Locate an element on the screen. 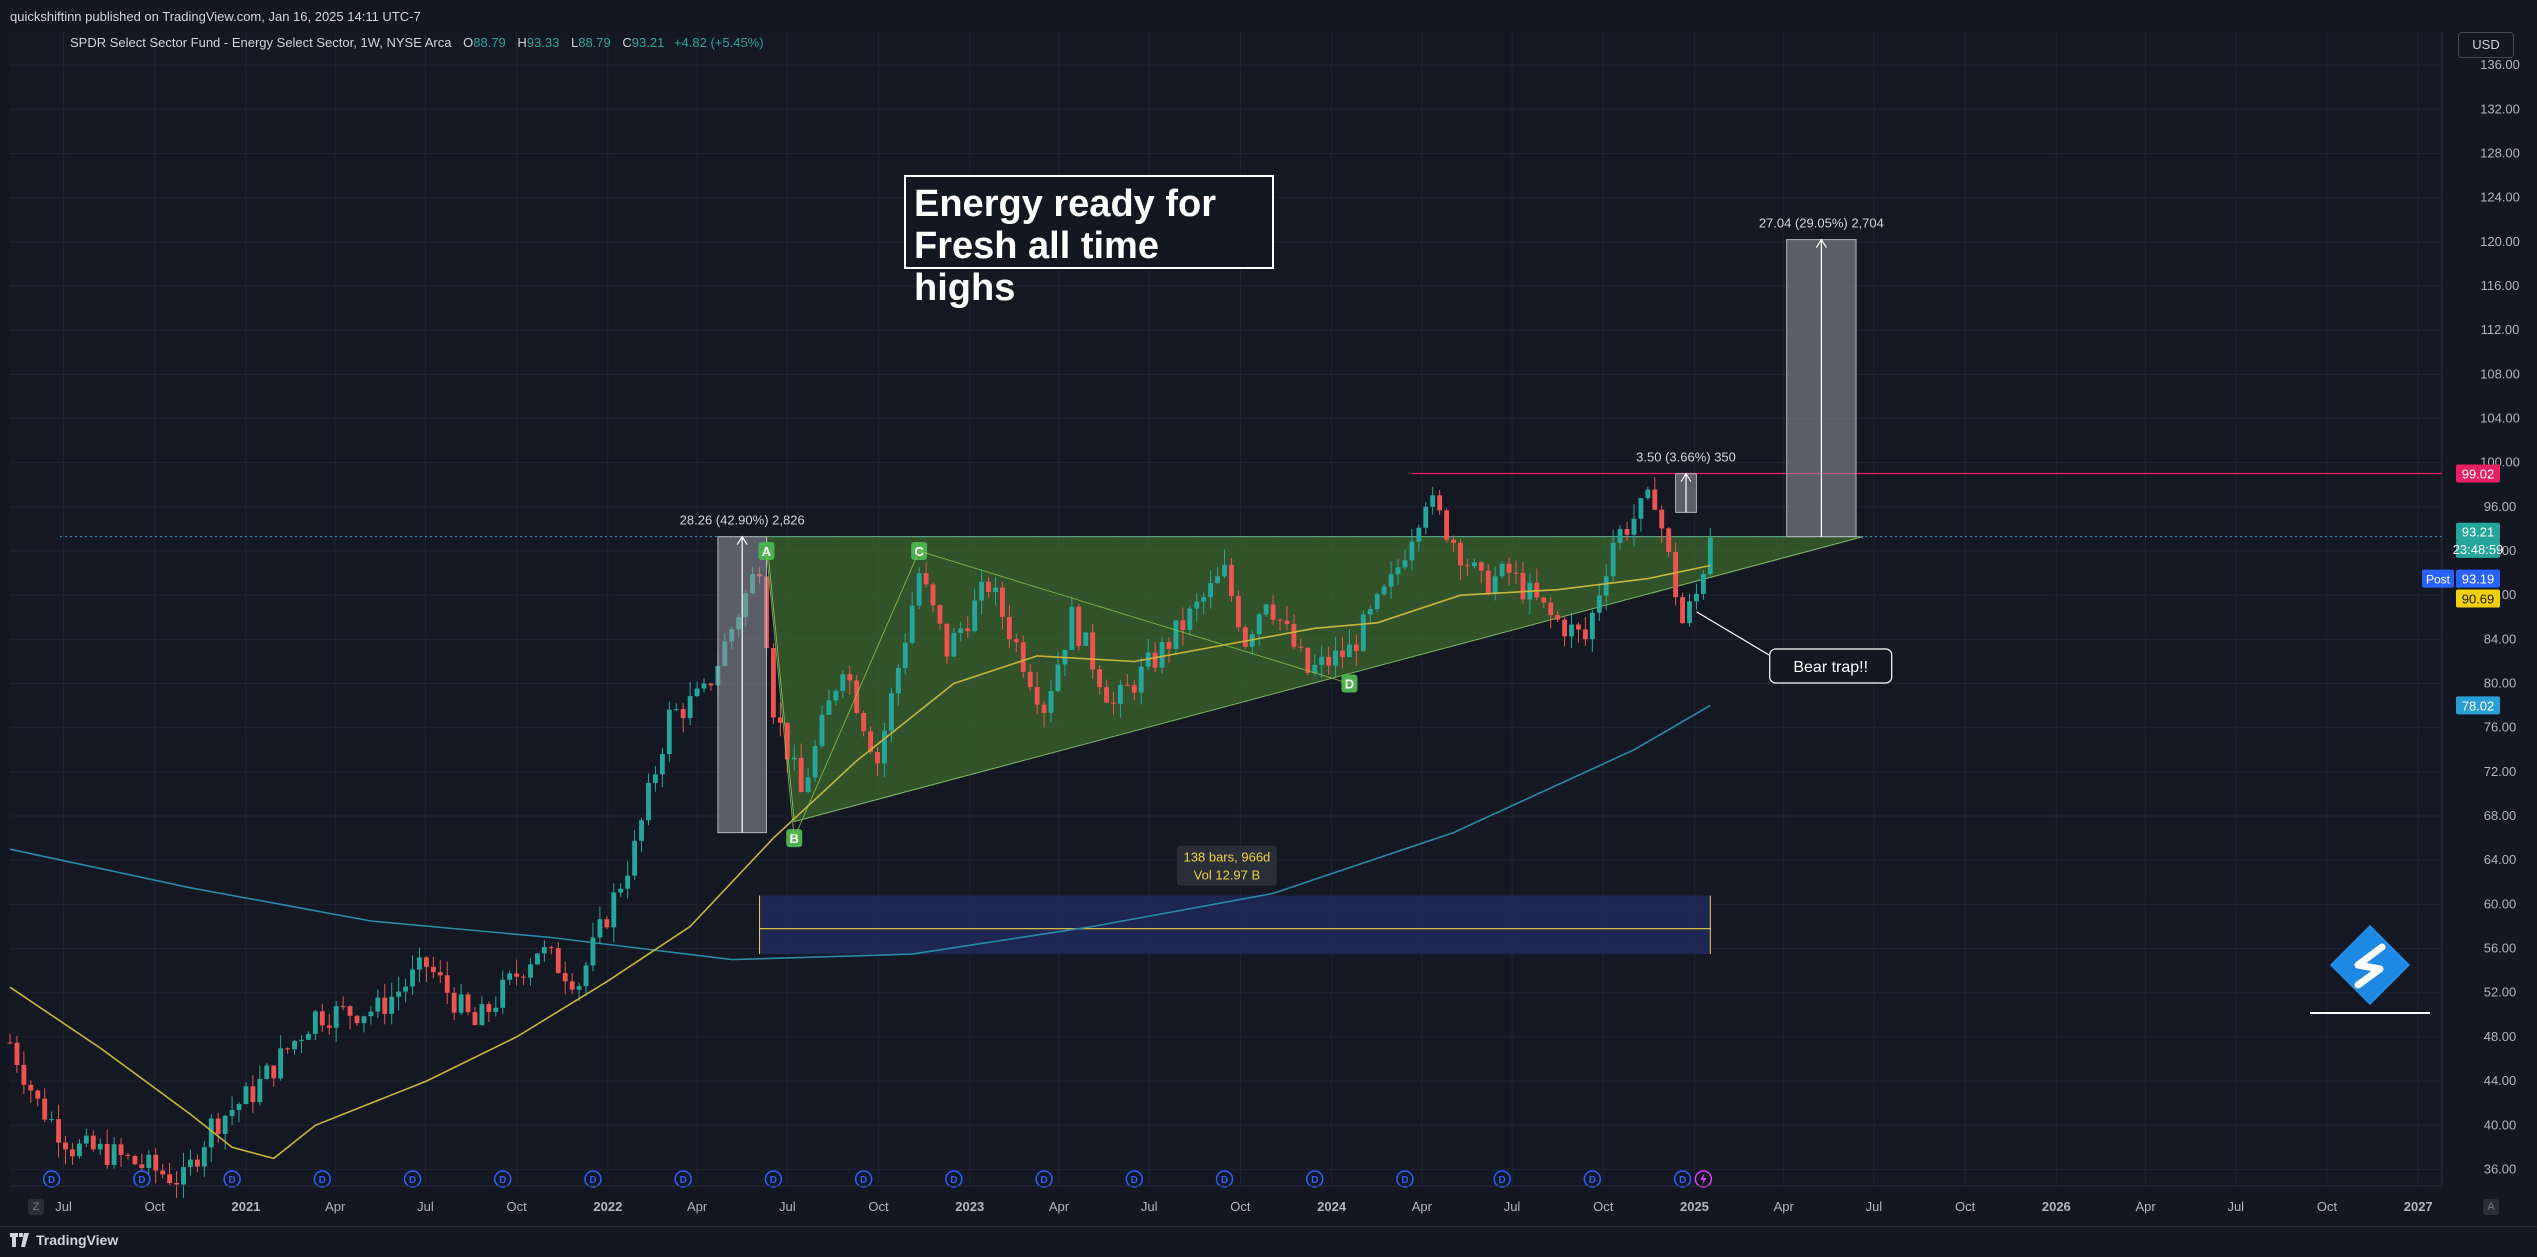 The image size is (2537, 1257). time-axis-label: Oct is located at coordinates (155, 1206).